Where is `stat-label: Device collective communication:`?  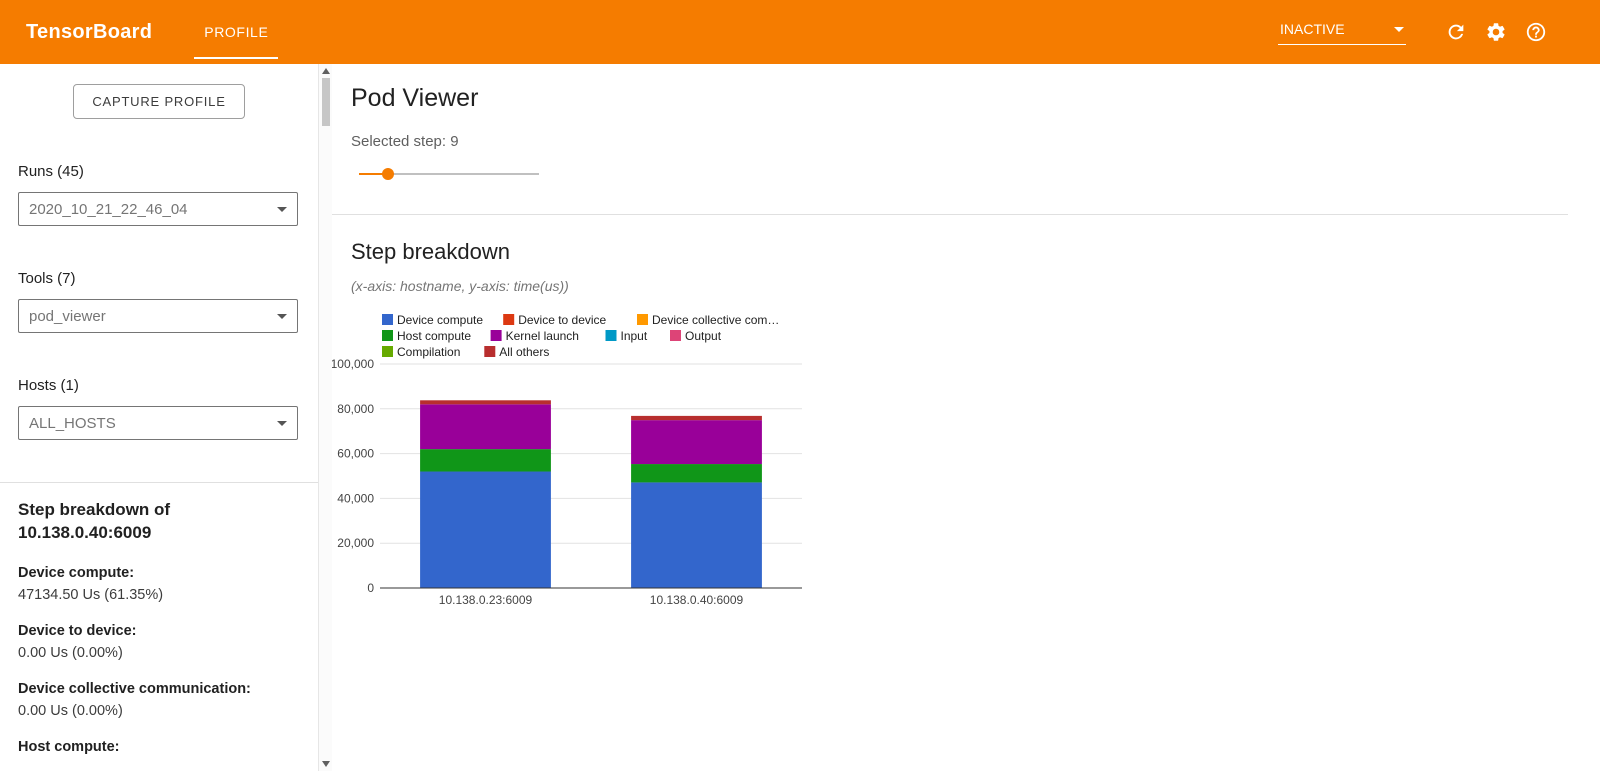
stat-label: Device collective communication: is located at coordinates (134, 688).